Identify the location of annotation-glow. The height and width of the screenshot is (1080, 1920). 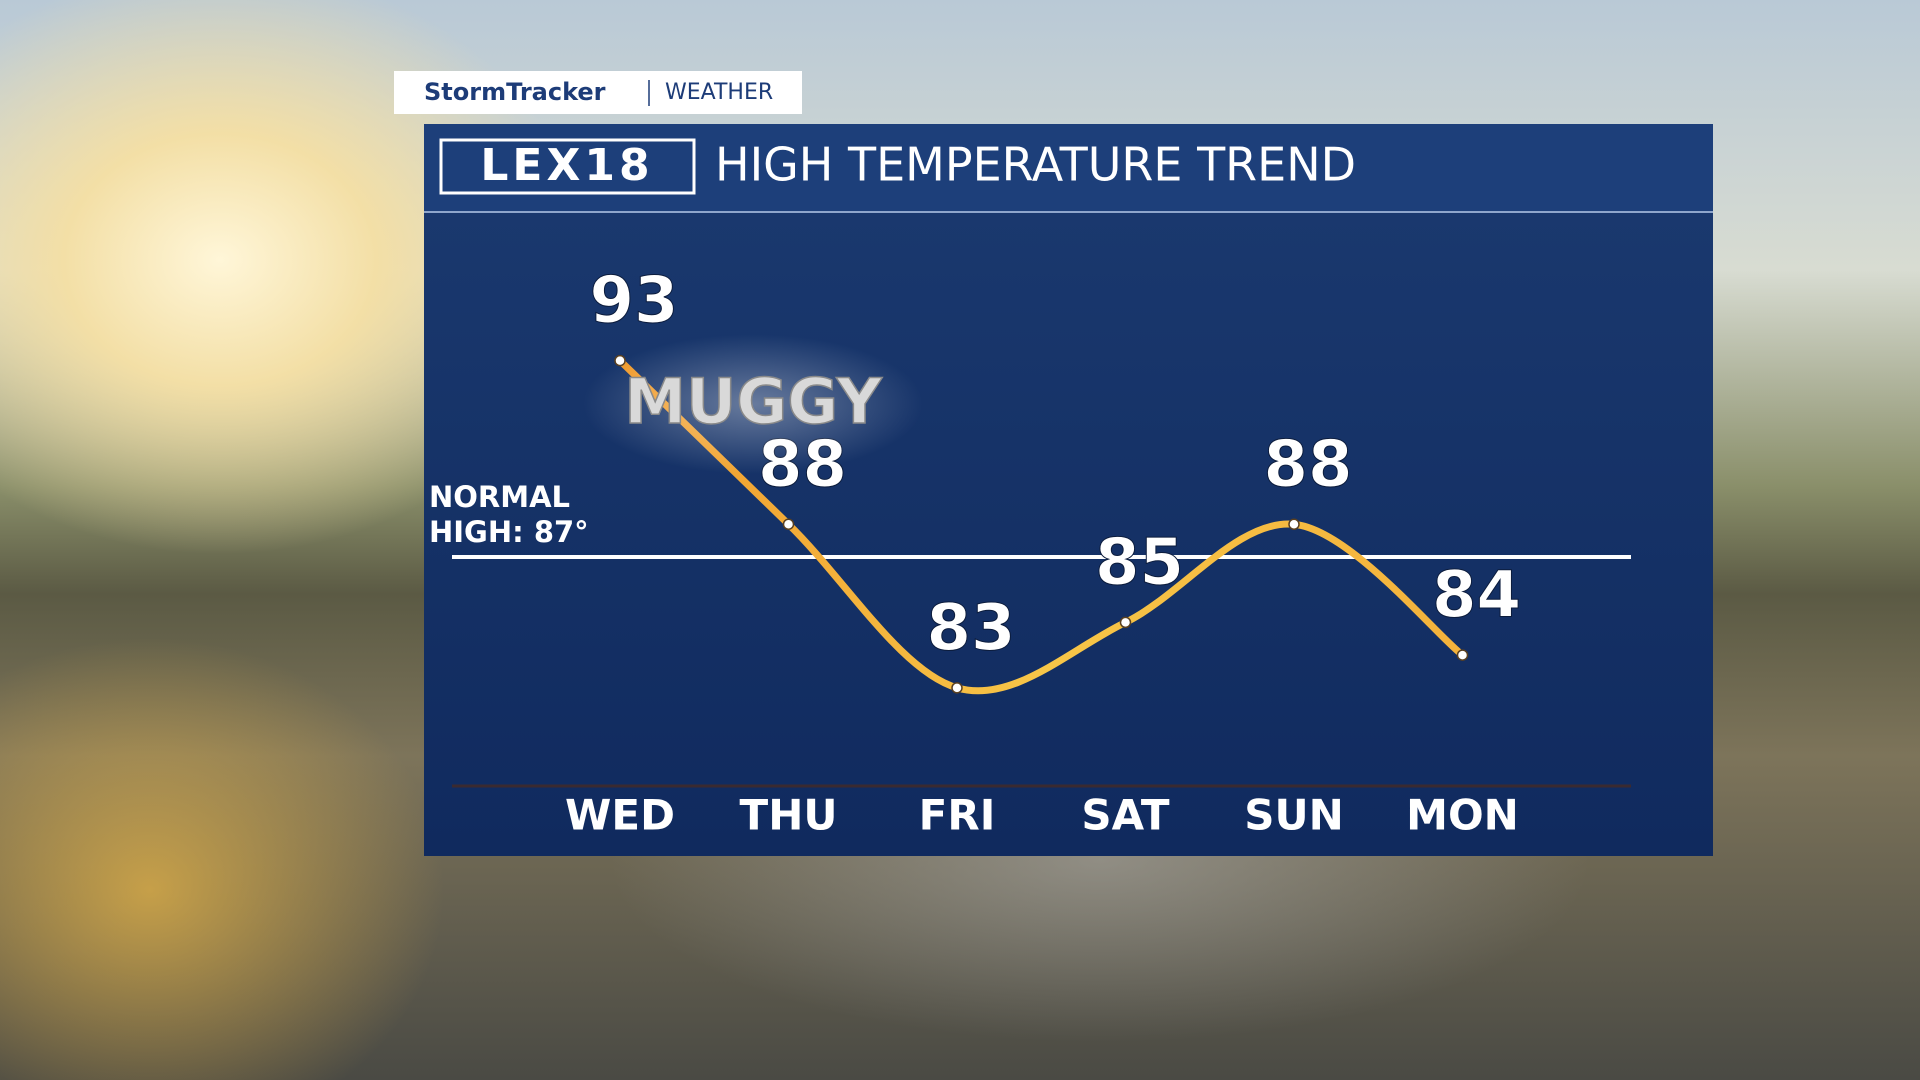
(753, 404).